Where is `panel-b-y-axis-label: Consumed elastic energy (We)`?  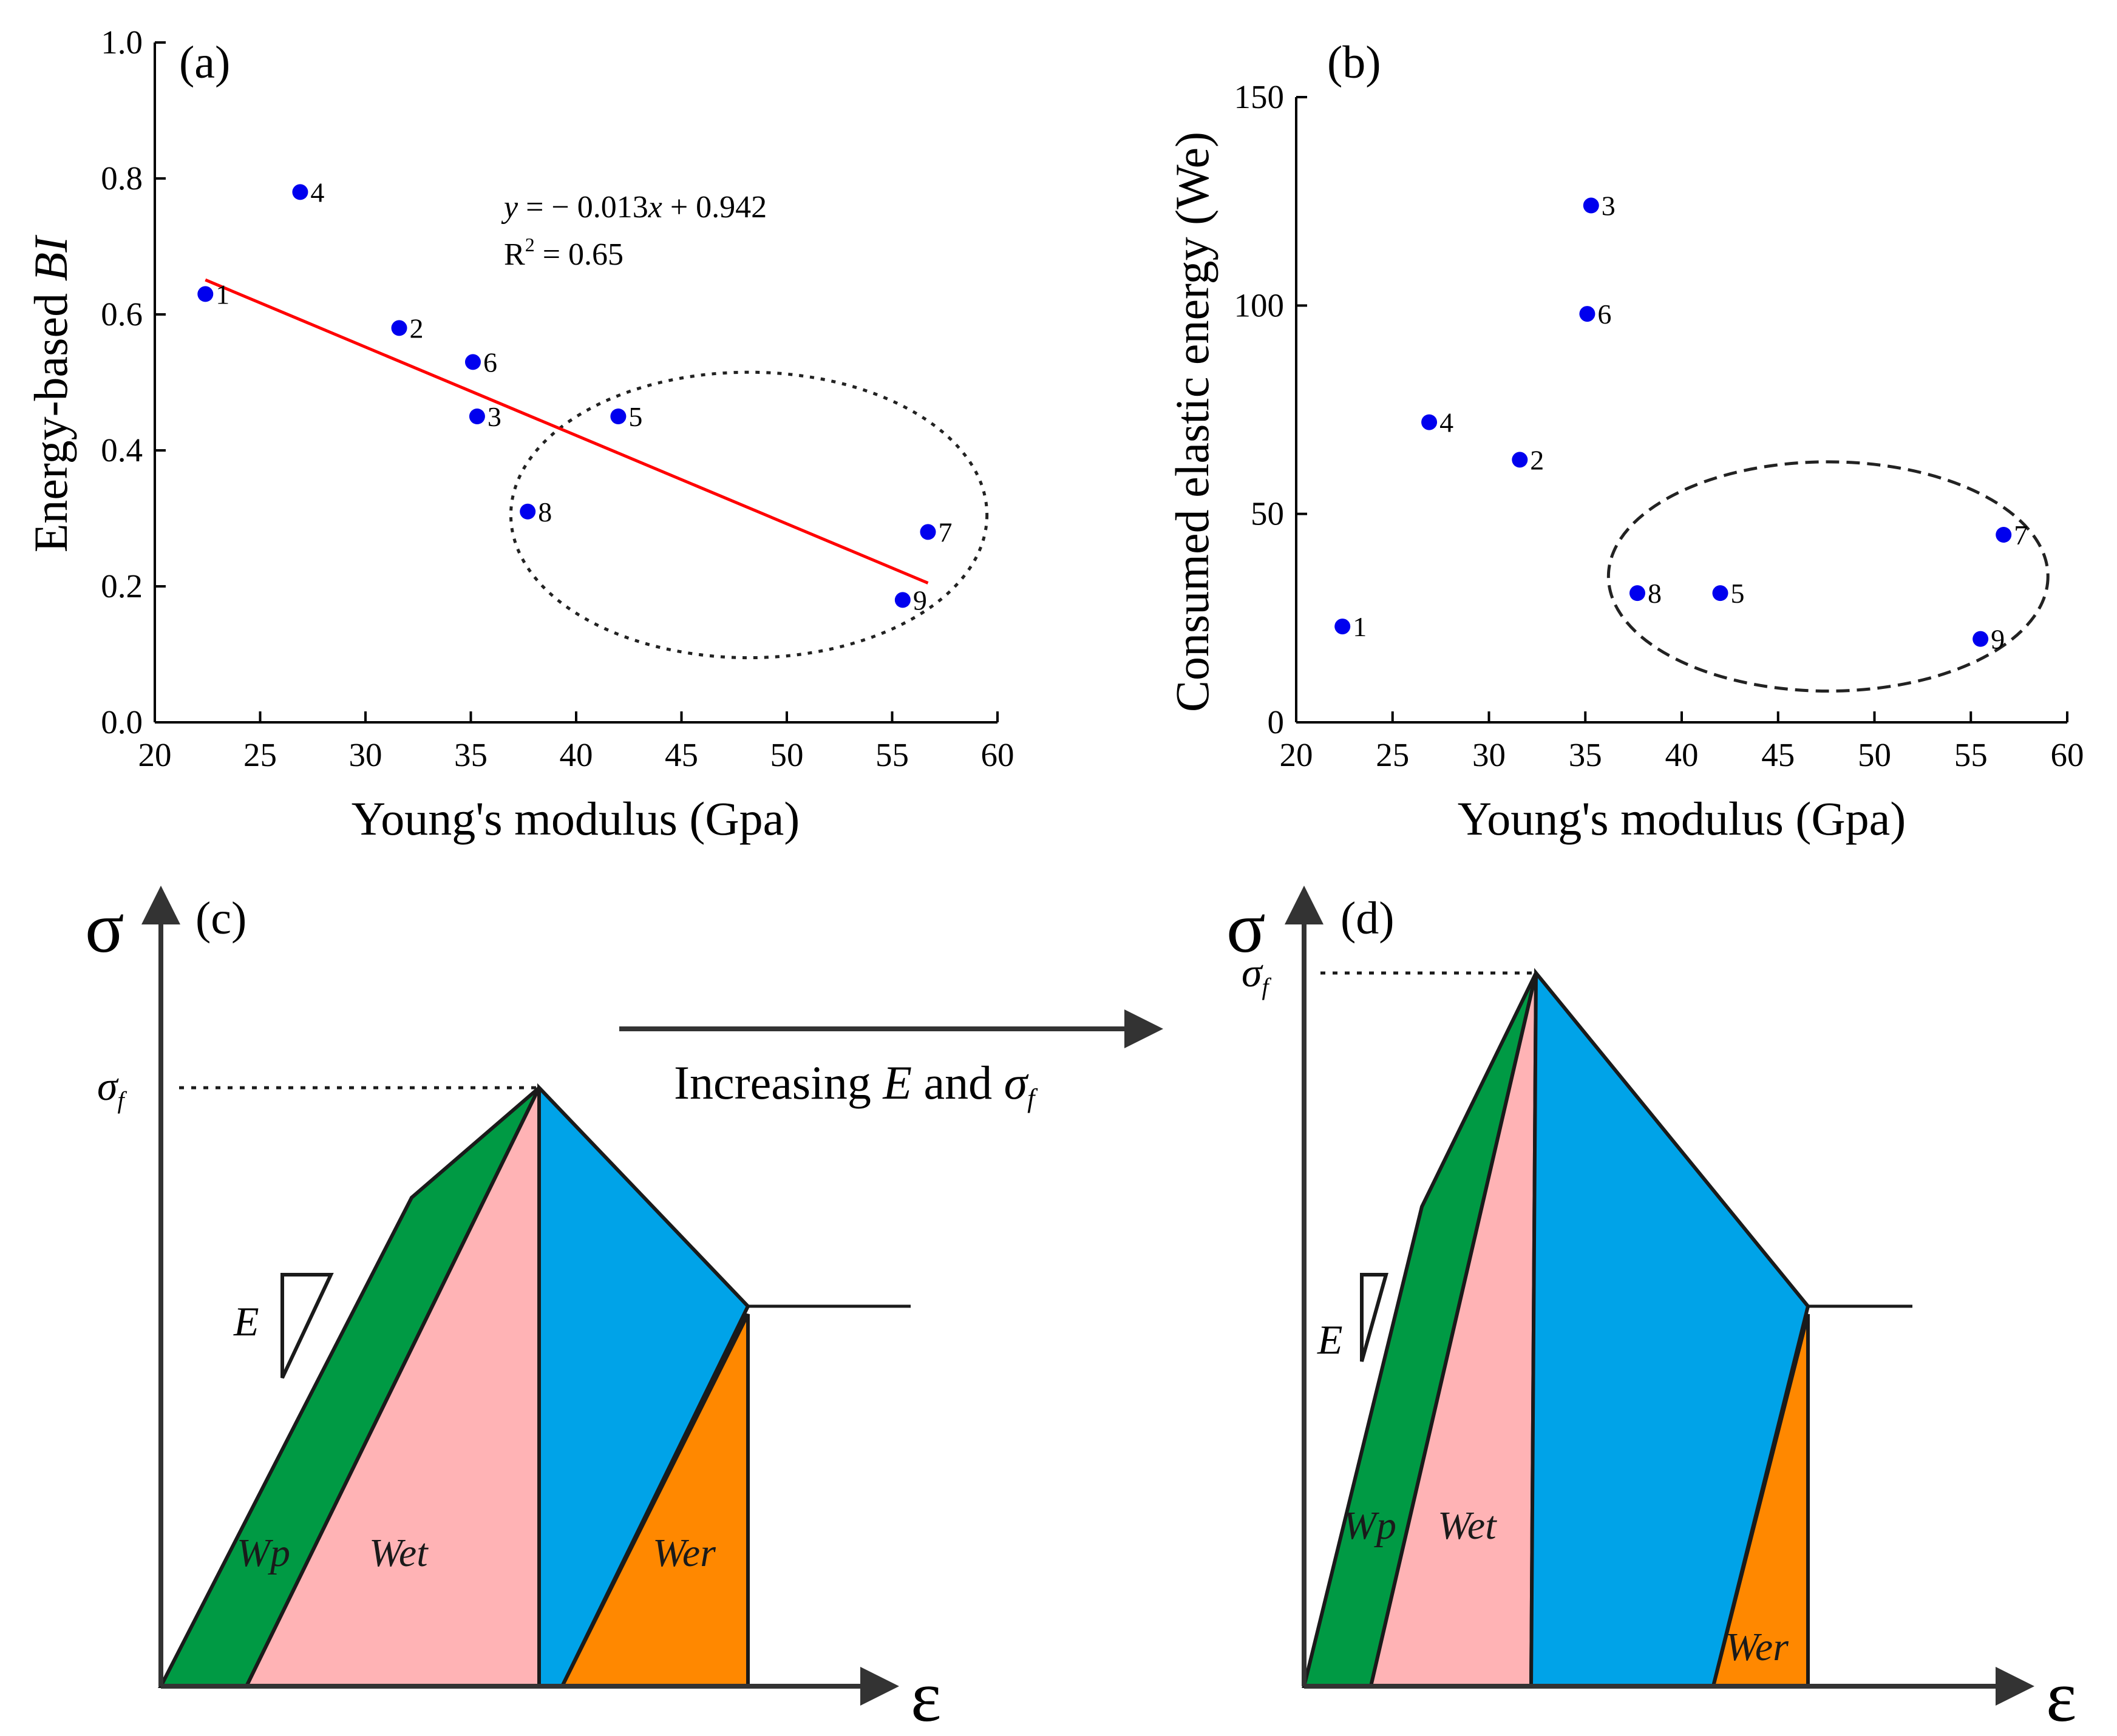
panel-b-y-axis-label: Consumed elastic energy (We) is located at coordinates (1192, 422).